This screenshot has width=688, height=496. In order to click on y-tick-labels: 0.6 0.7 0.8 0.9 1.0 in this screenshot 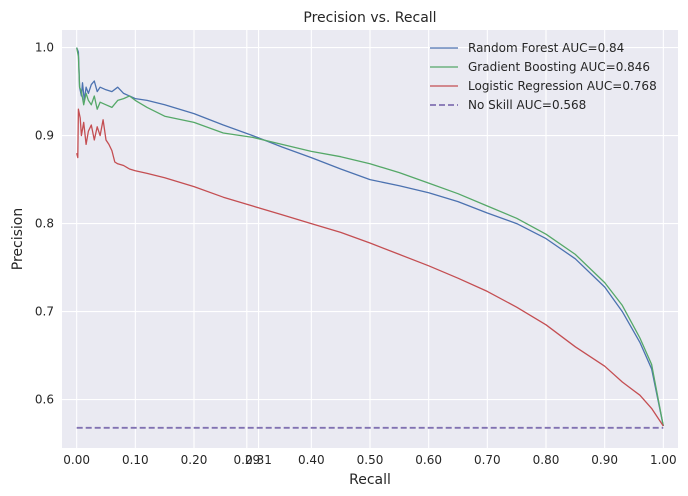, I will do `click(44, 224)`.